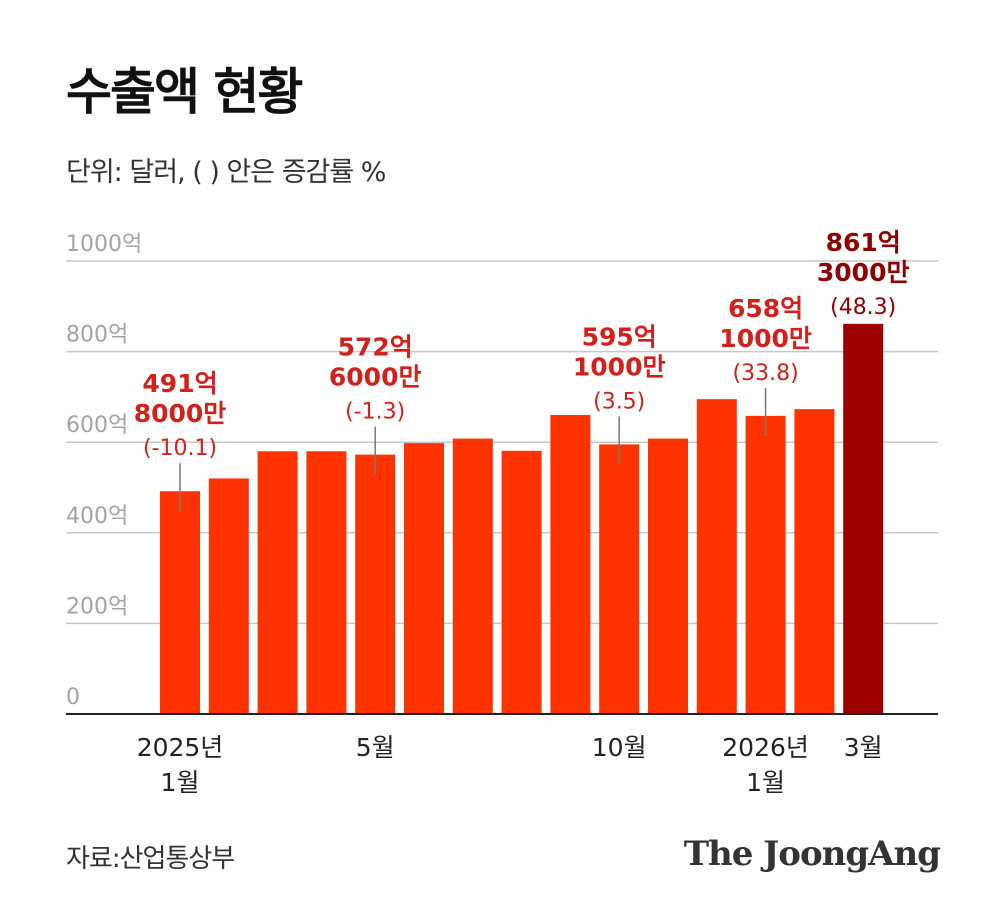 The image size is (1000, 916). Describe the element at coordinates (863, 747) in the screenshot. I see `x-tick-label: 3월` at that location.